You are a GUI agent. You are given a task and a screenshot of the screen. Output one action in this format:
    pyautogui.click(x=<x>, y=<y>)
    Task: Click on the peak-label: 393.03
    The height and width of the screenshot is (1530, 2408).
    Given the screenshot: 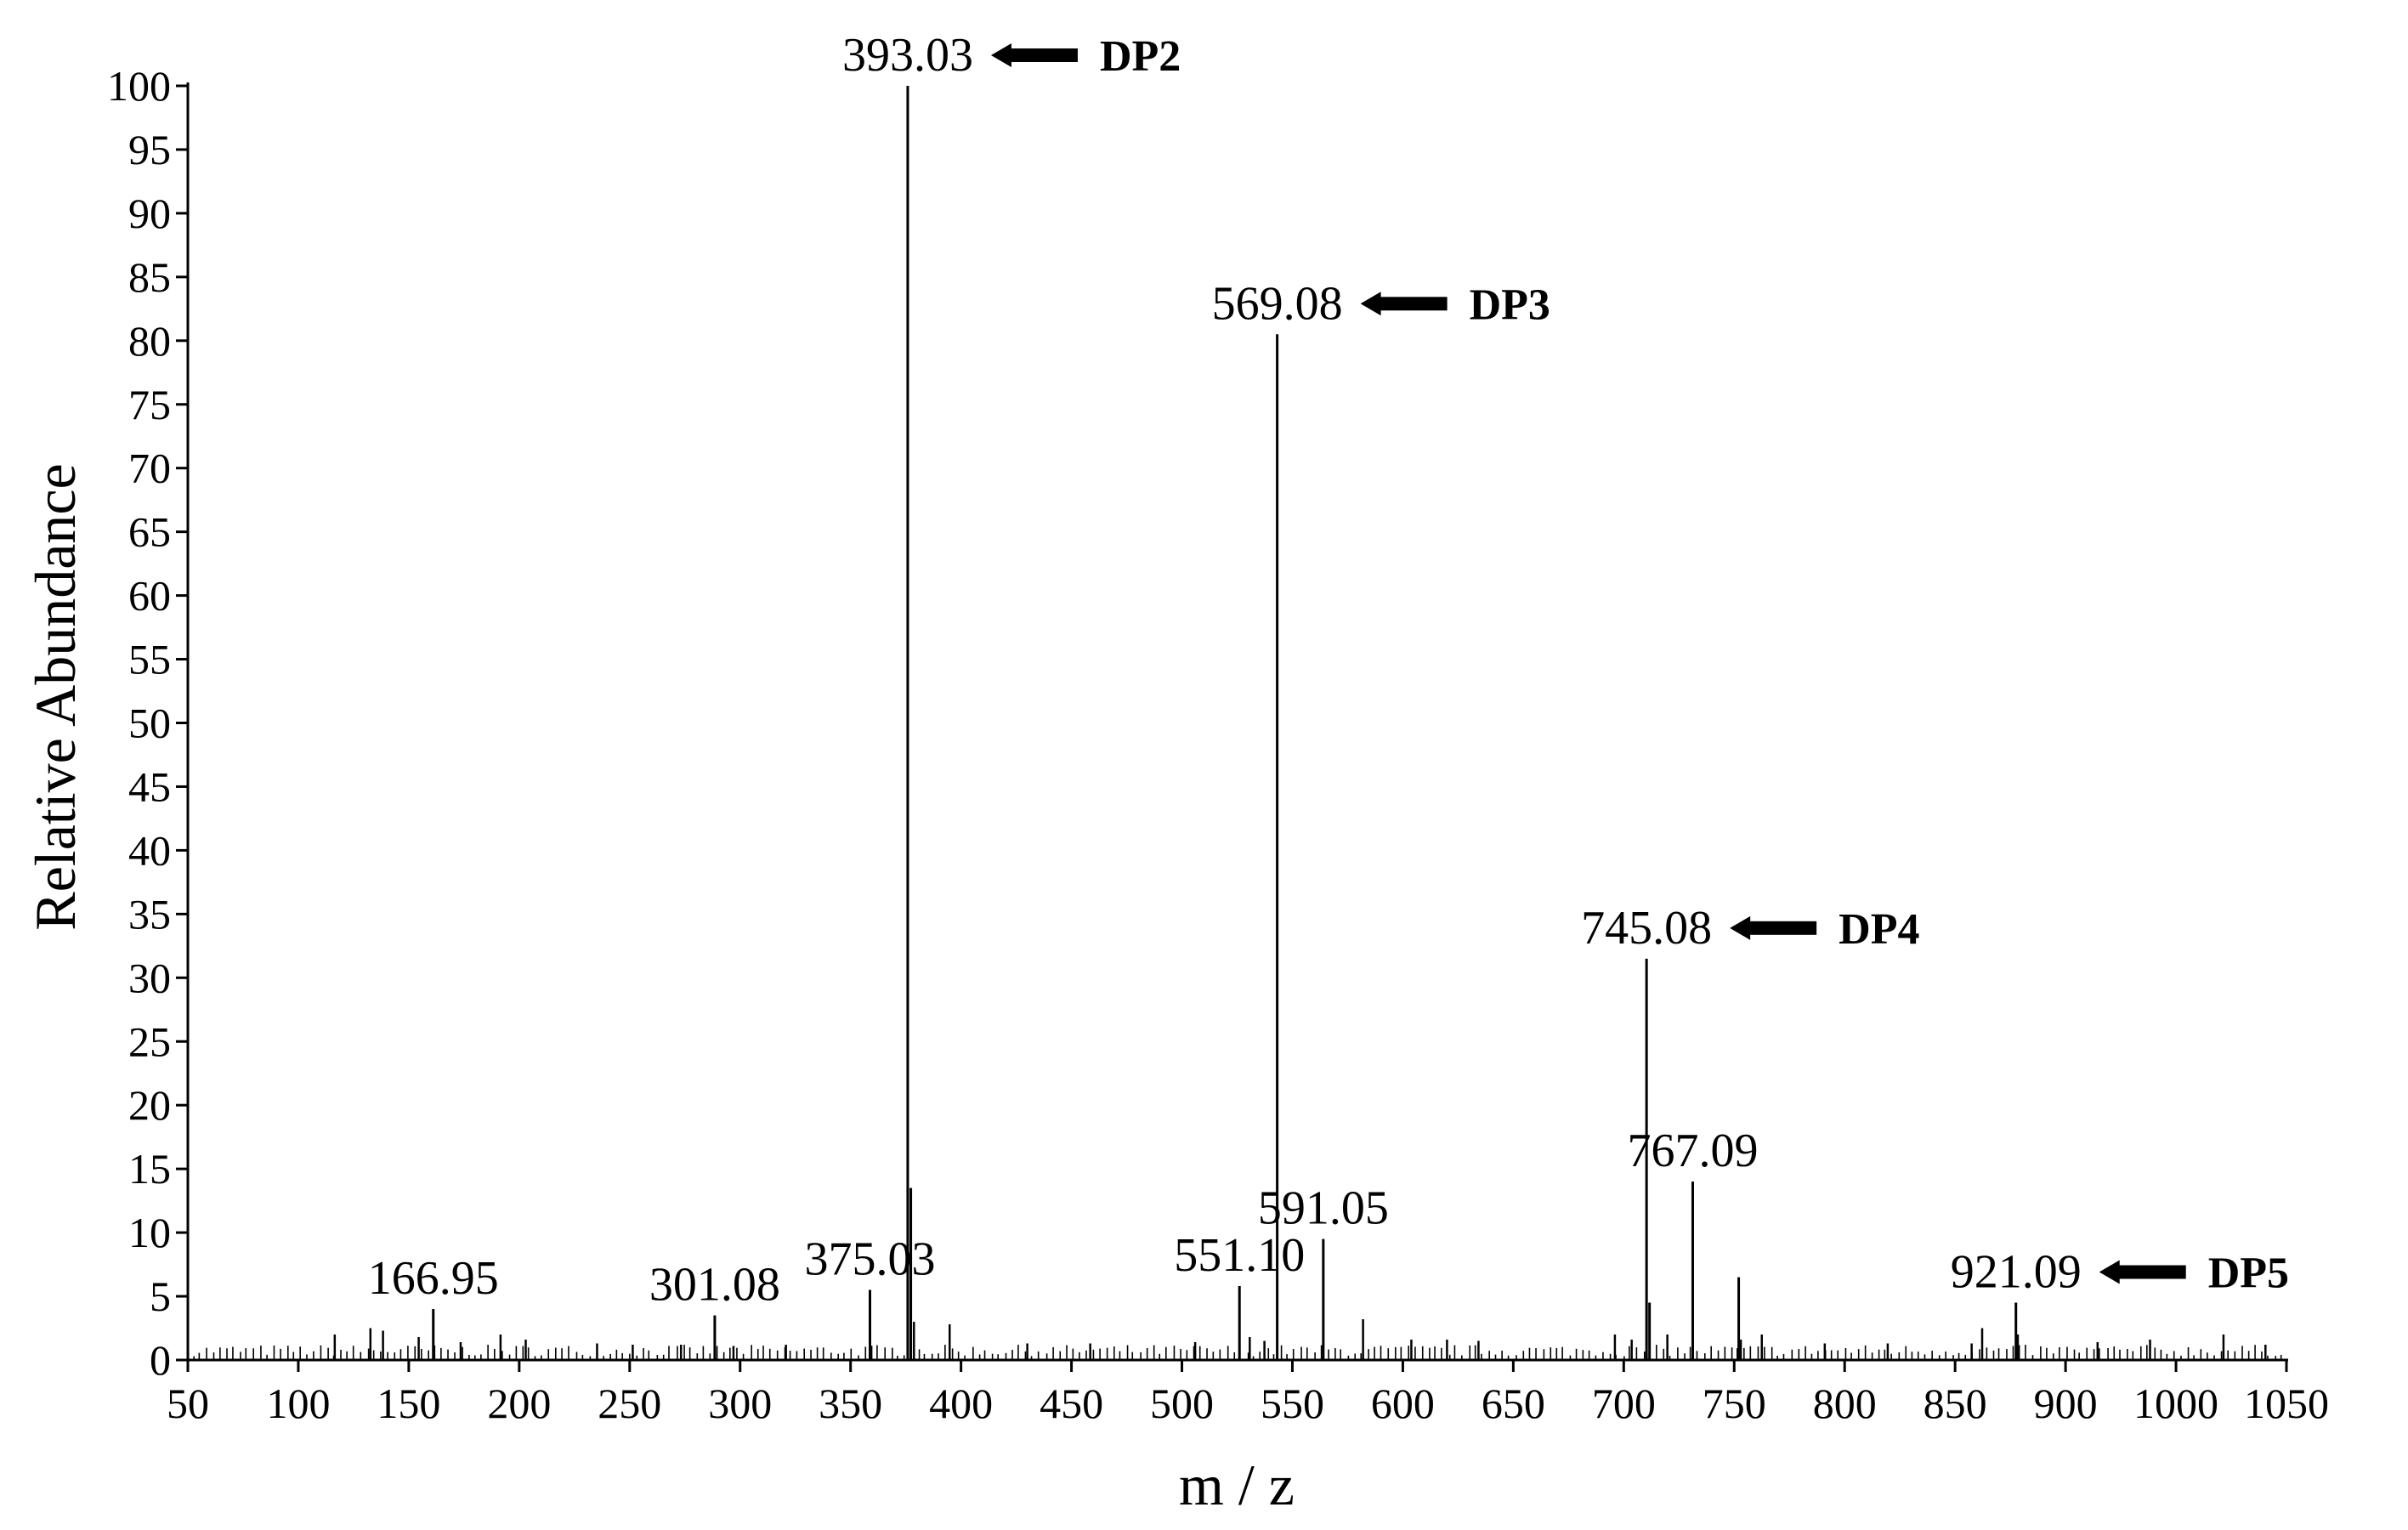 What is the action you would take?
    pyautogui.click(x=908, y=55)
    